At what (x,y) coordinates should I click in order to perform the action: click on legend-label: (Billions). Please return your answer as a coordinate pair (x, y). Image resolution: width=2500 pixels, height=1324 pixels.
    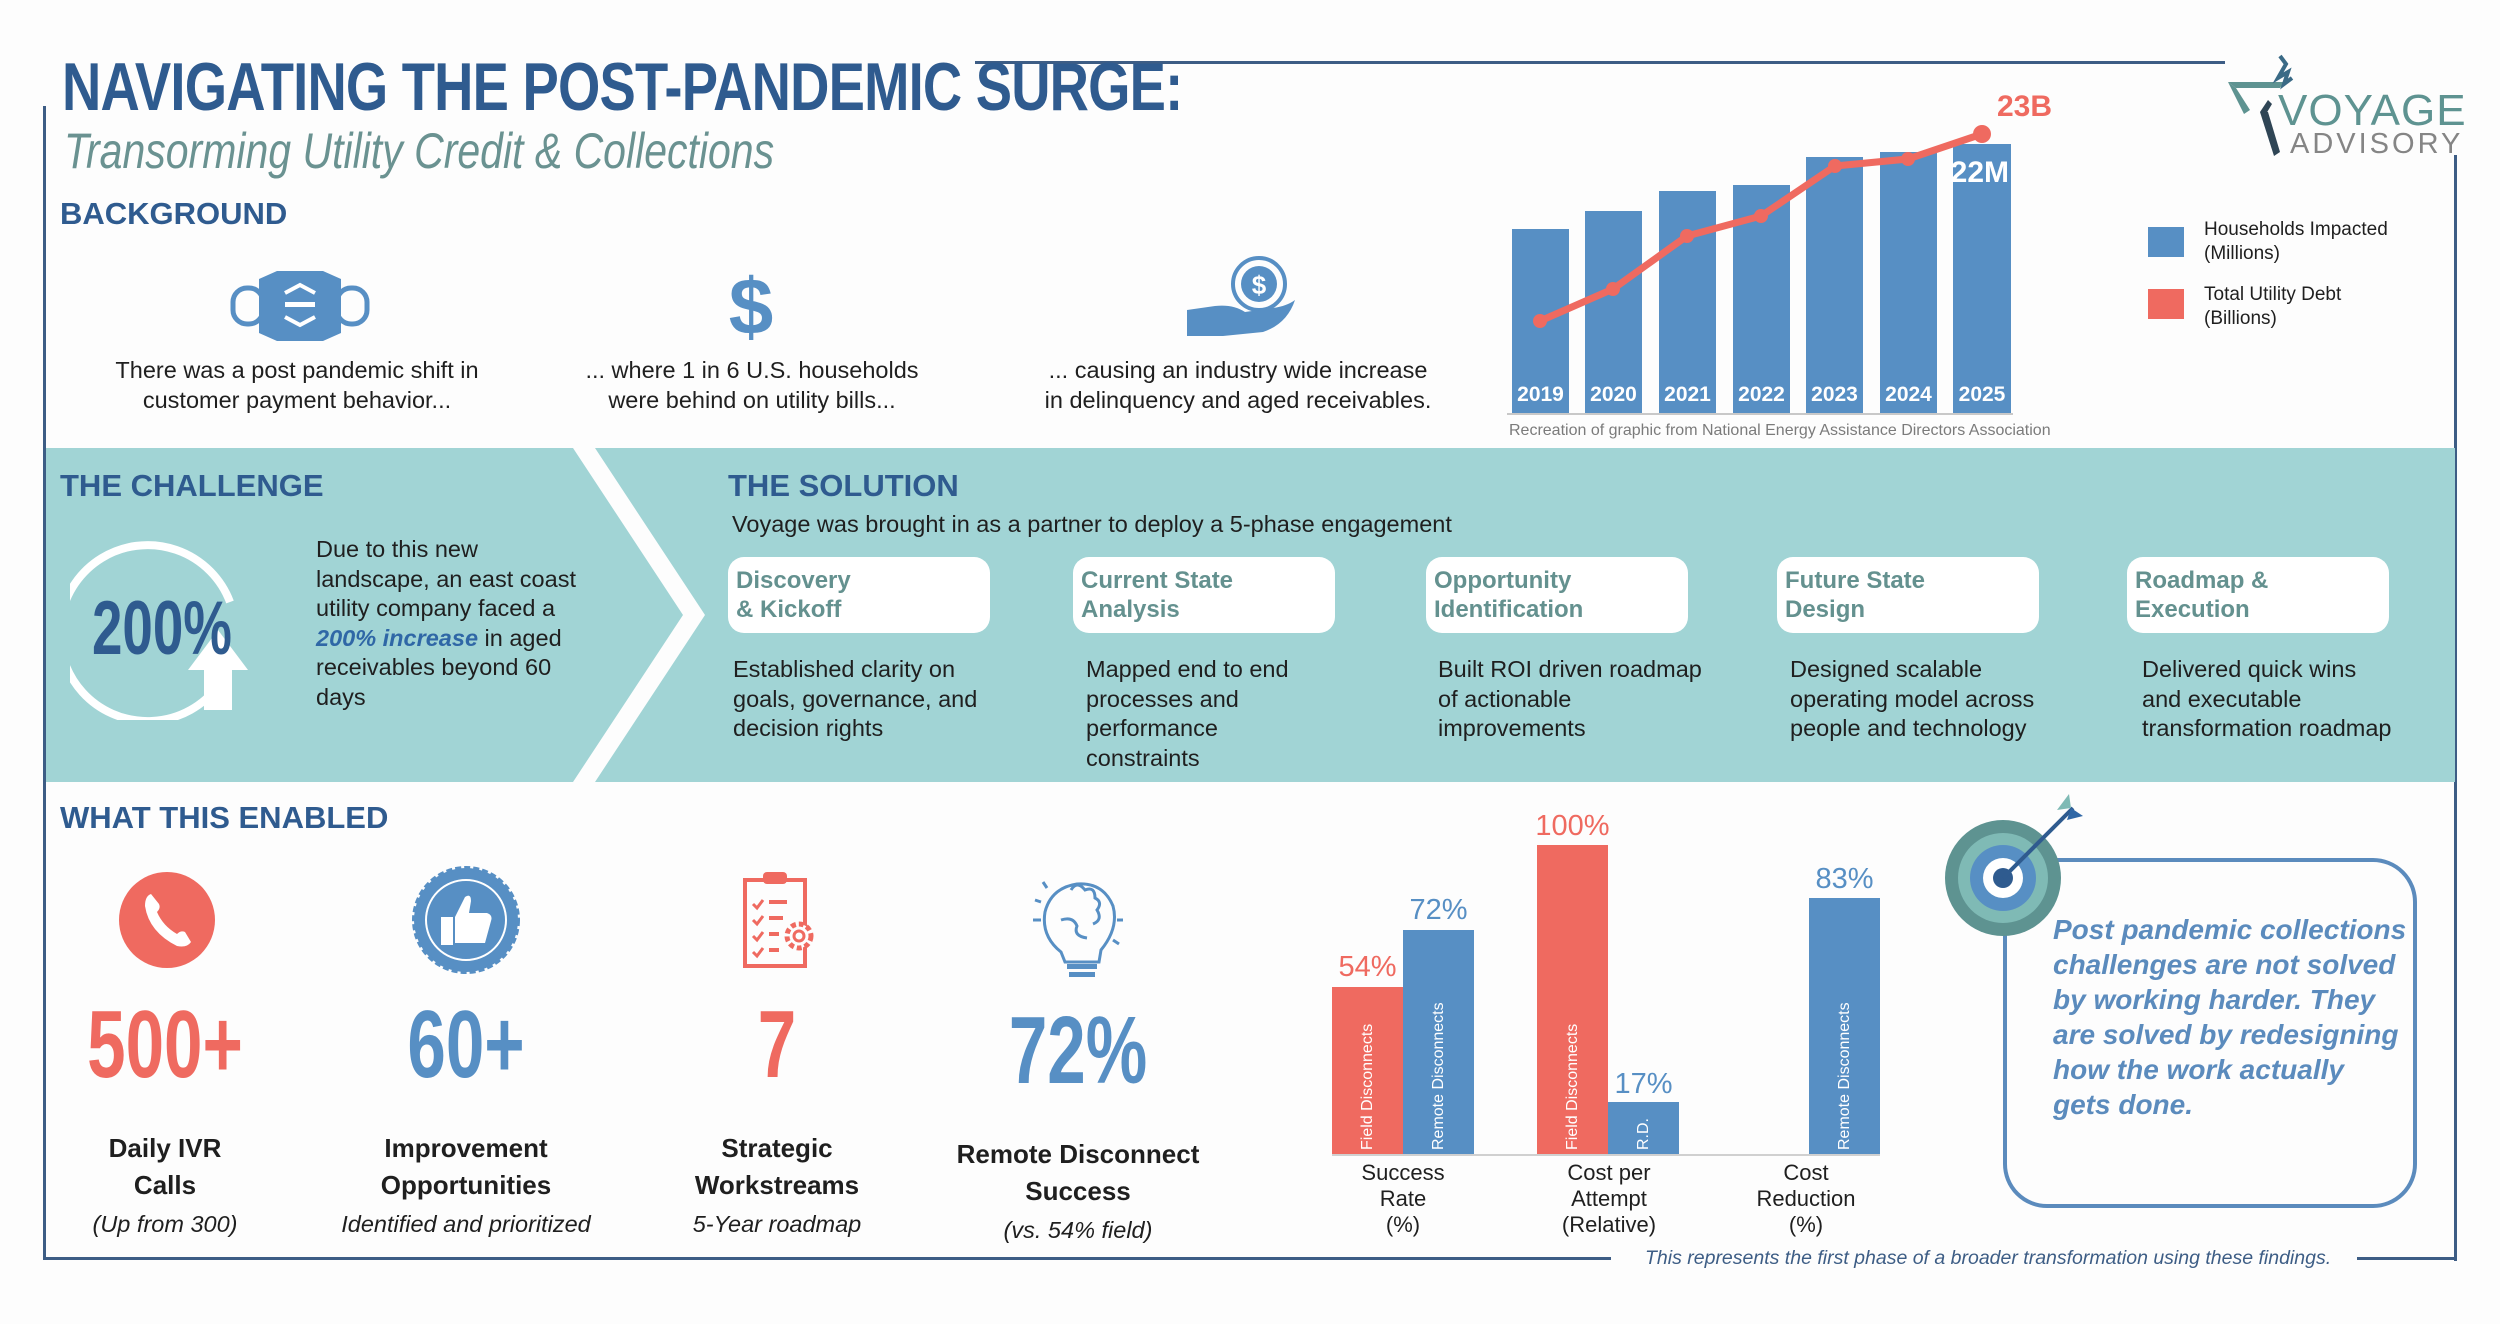
    Looking at the image, I should click on (2240, 318).